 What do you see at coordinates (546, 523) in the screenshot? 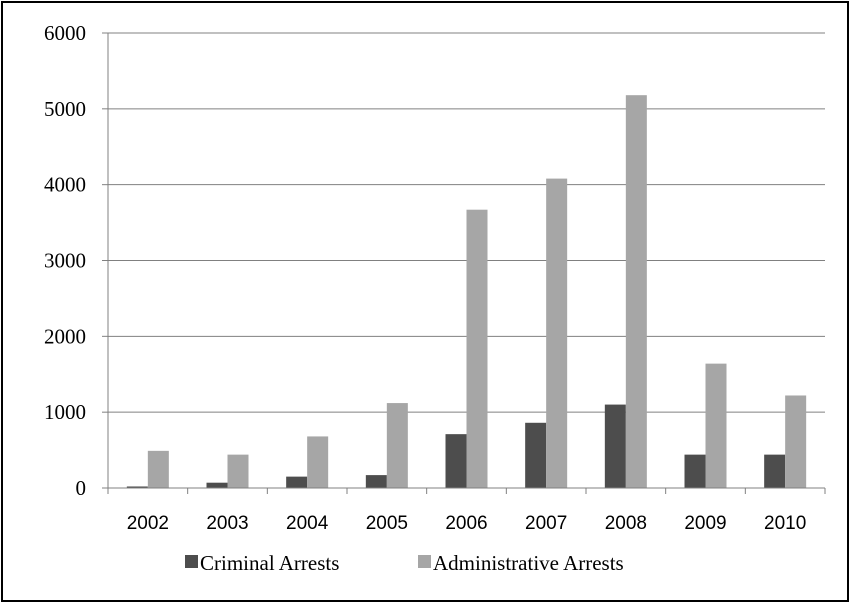
I see `x-tick-label-2007: 2007` at bounding box center [546, 523].